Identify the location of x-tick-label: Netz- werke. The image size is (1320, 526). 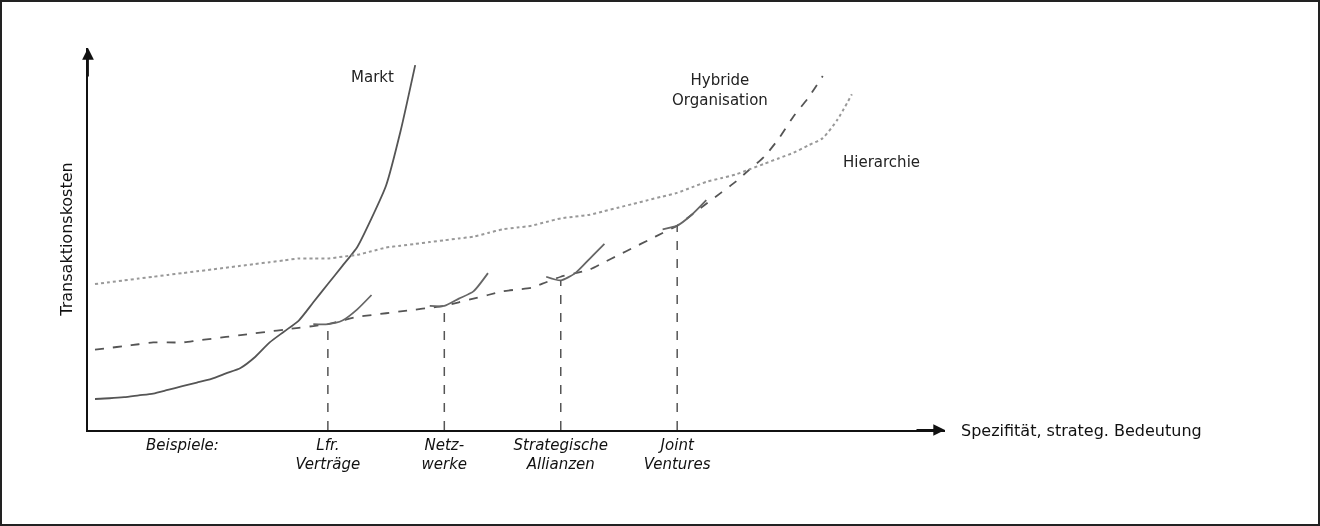
(444, 454).